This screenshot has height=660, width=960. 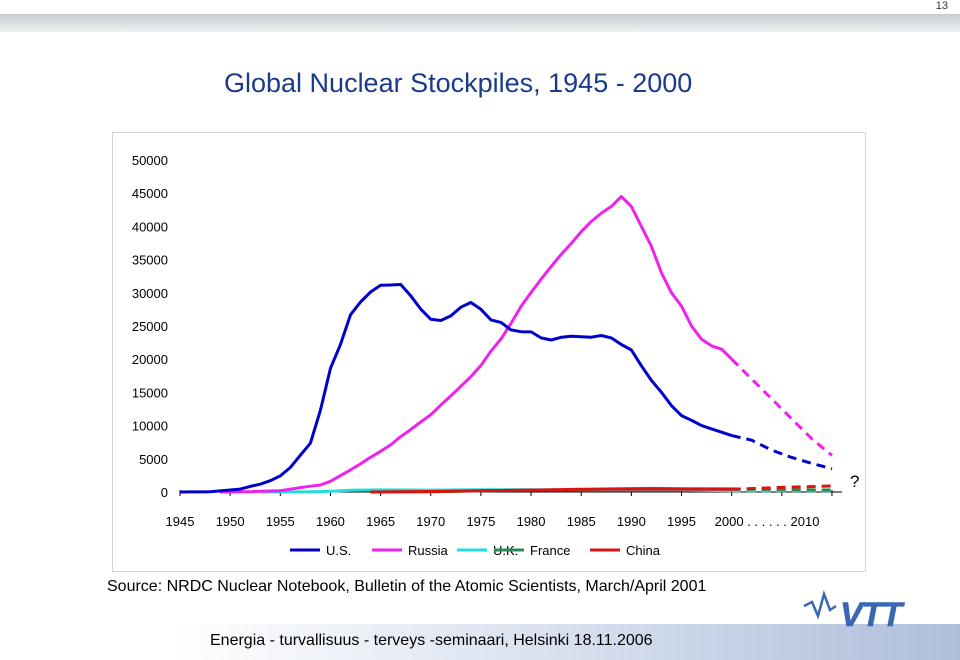 I want to click on vtt-logo: VTT, so click(x=855, y=610).